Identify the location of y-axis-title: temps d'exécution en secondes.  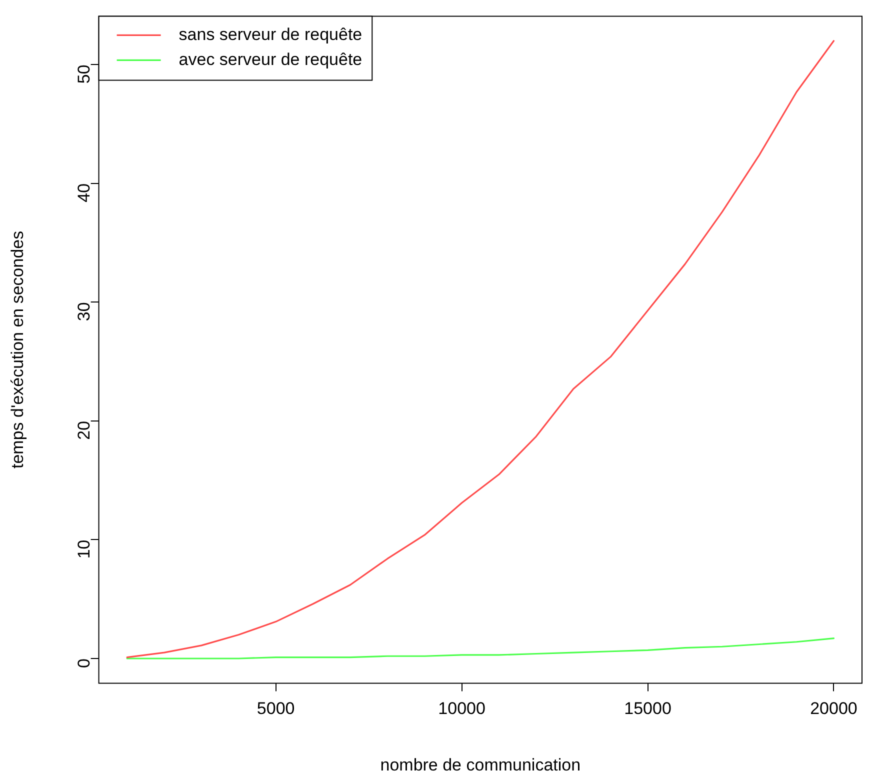
(17, 349).